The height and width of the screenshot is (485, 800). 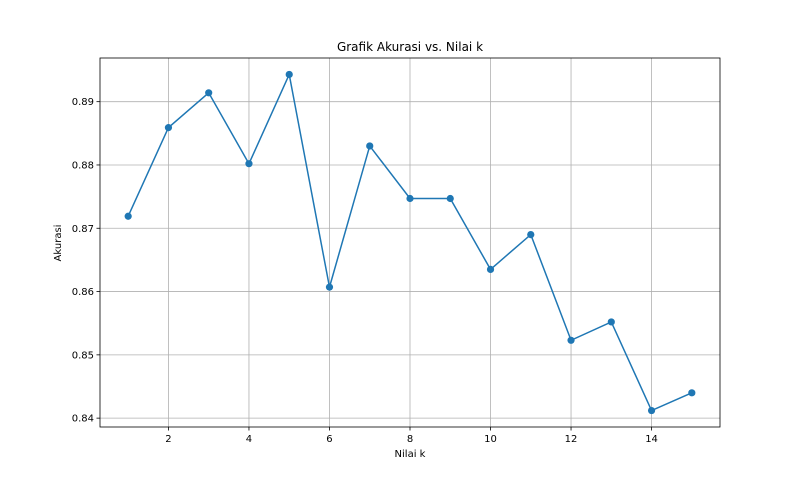 I want to click on y-axis-label: Akurasi, so click(x=58, y=243).